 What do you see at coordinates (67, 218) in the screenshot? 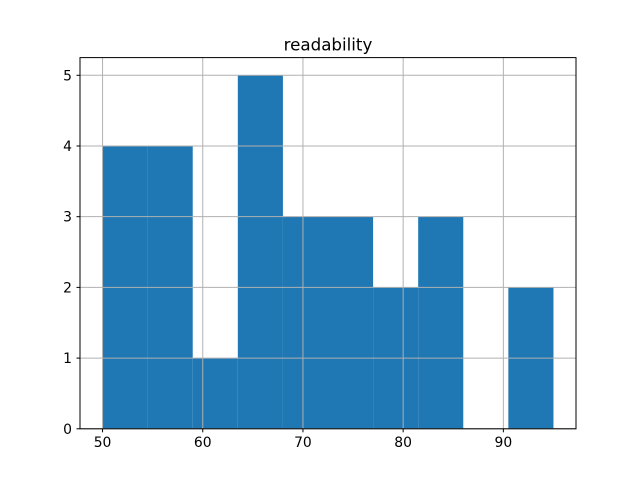
I see `y-tick-label: 3` at bounding box center [67, 218].